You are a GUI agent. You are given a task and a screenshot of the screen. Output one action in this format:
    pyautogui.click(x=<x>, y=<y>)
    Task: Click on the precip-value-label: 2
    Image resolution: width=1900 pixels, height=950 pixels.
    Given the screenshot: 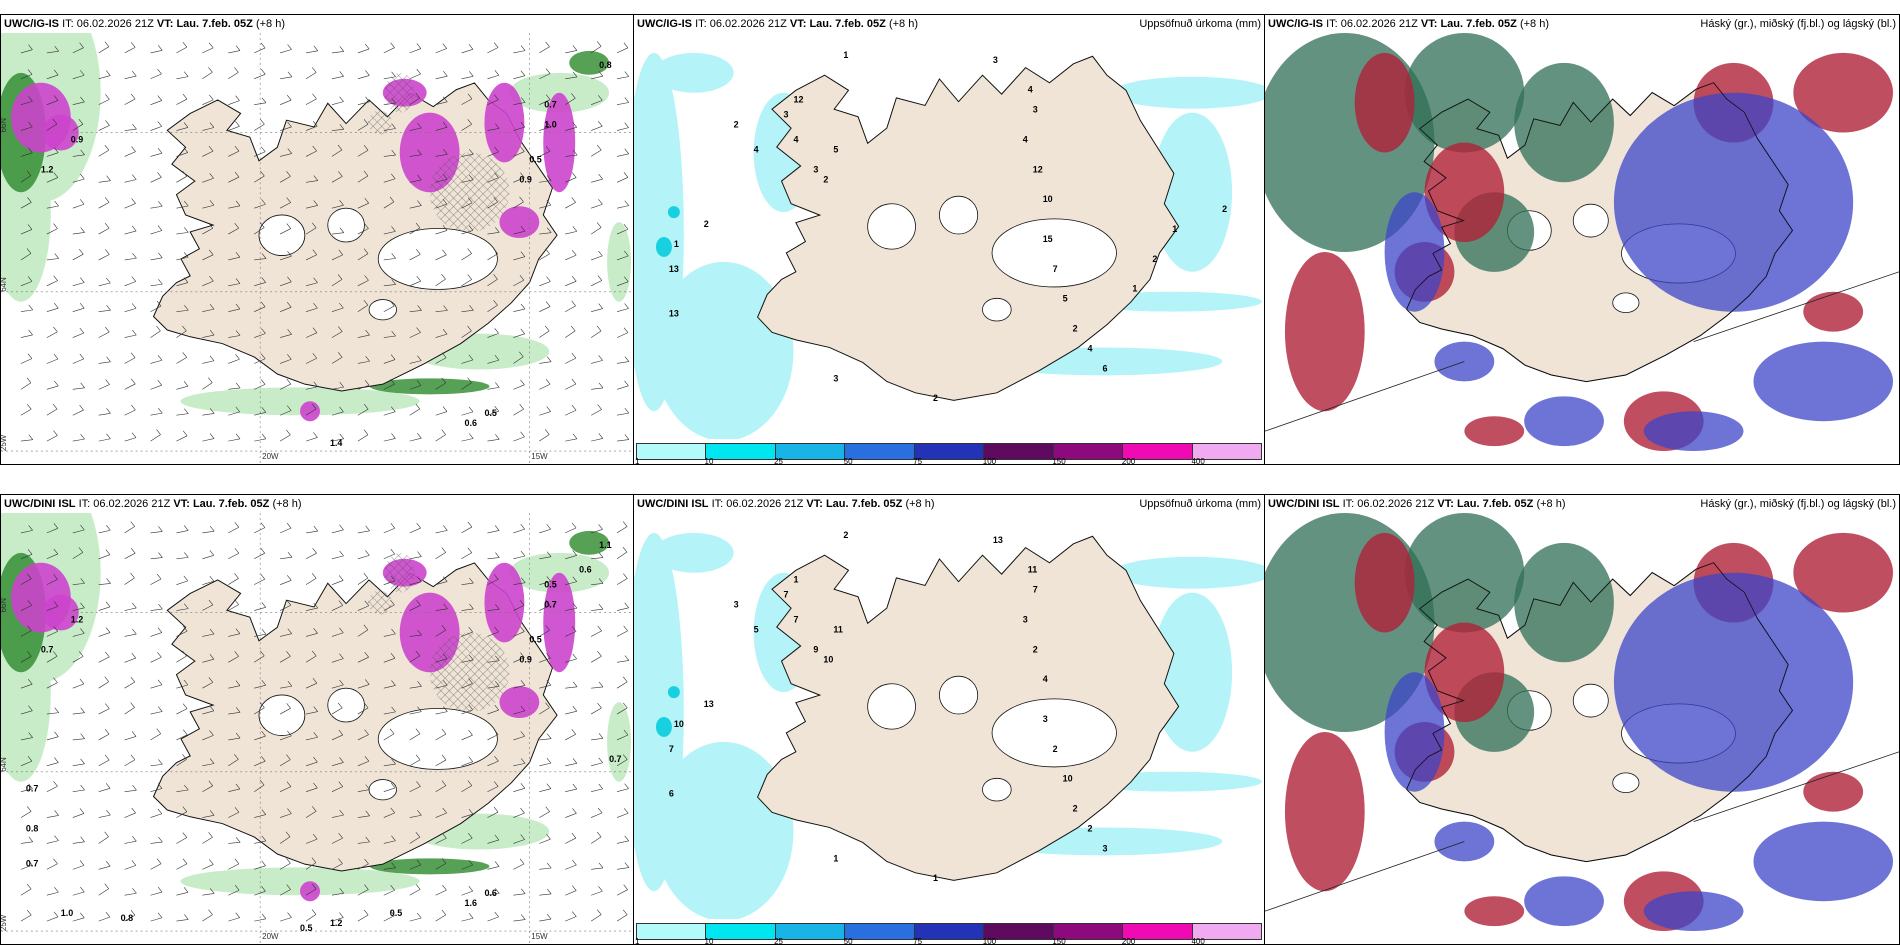 What is the action you would take?
    pyautogui.click(x=1154, y=259)
    